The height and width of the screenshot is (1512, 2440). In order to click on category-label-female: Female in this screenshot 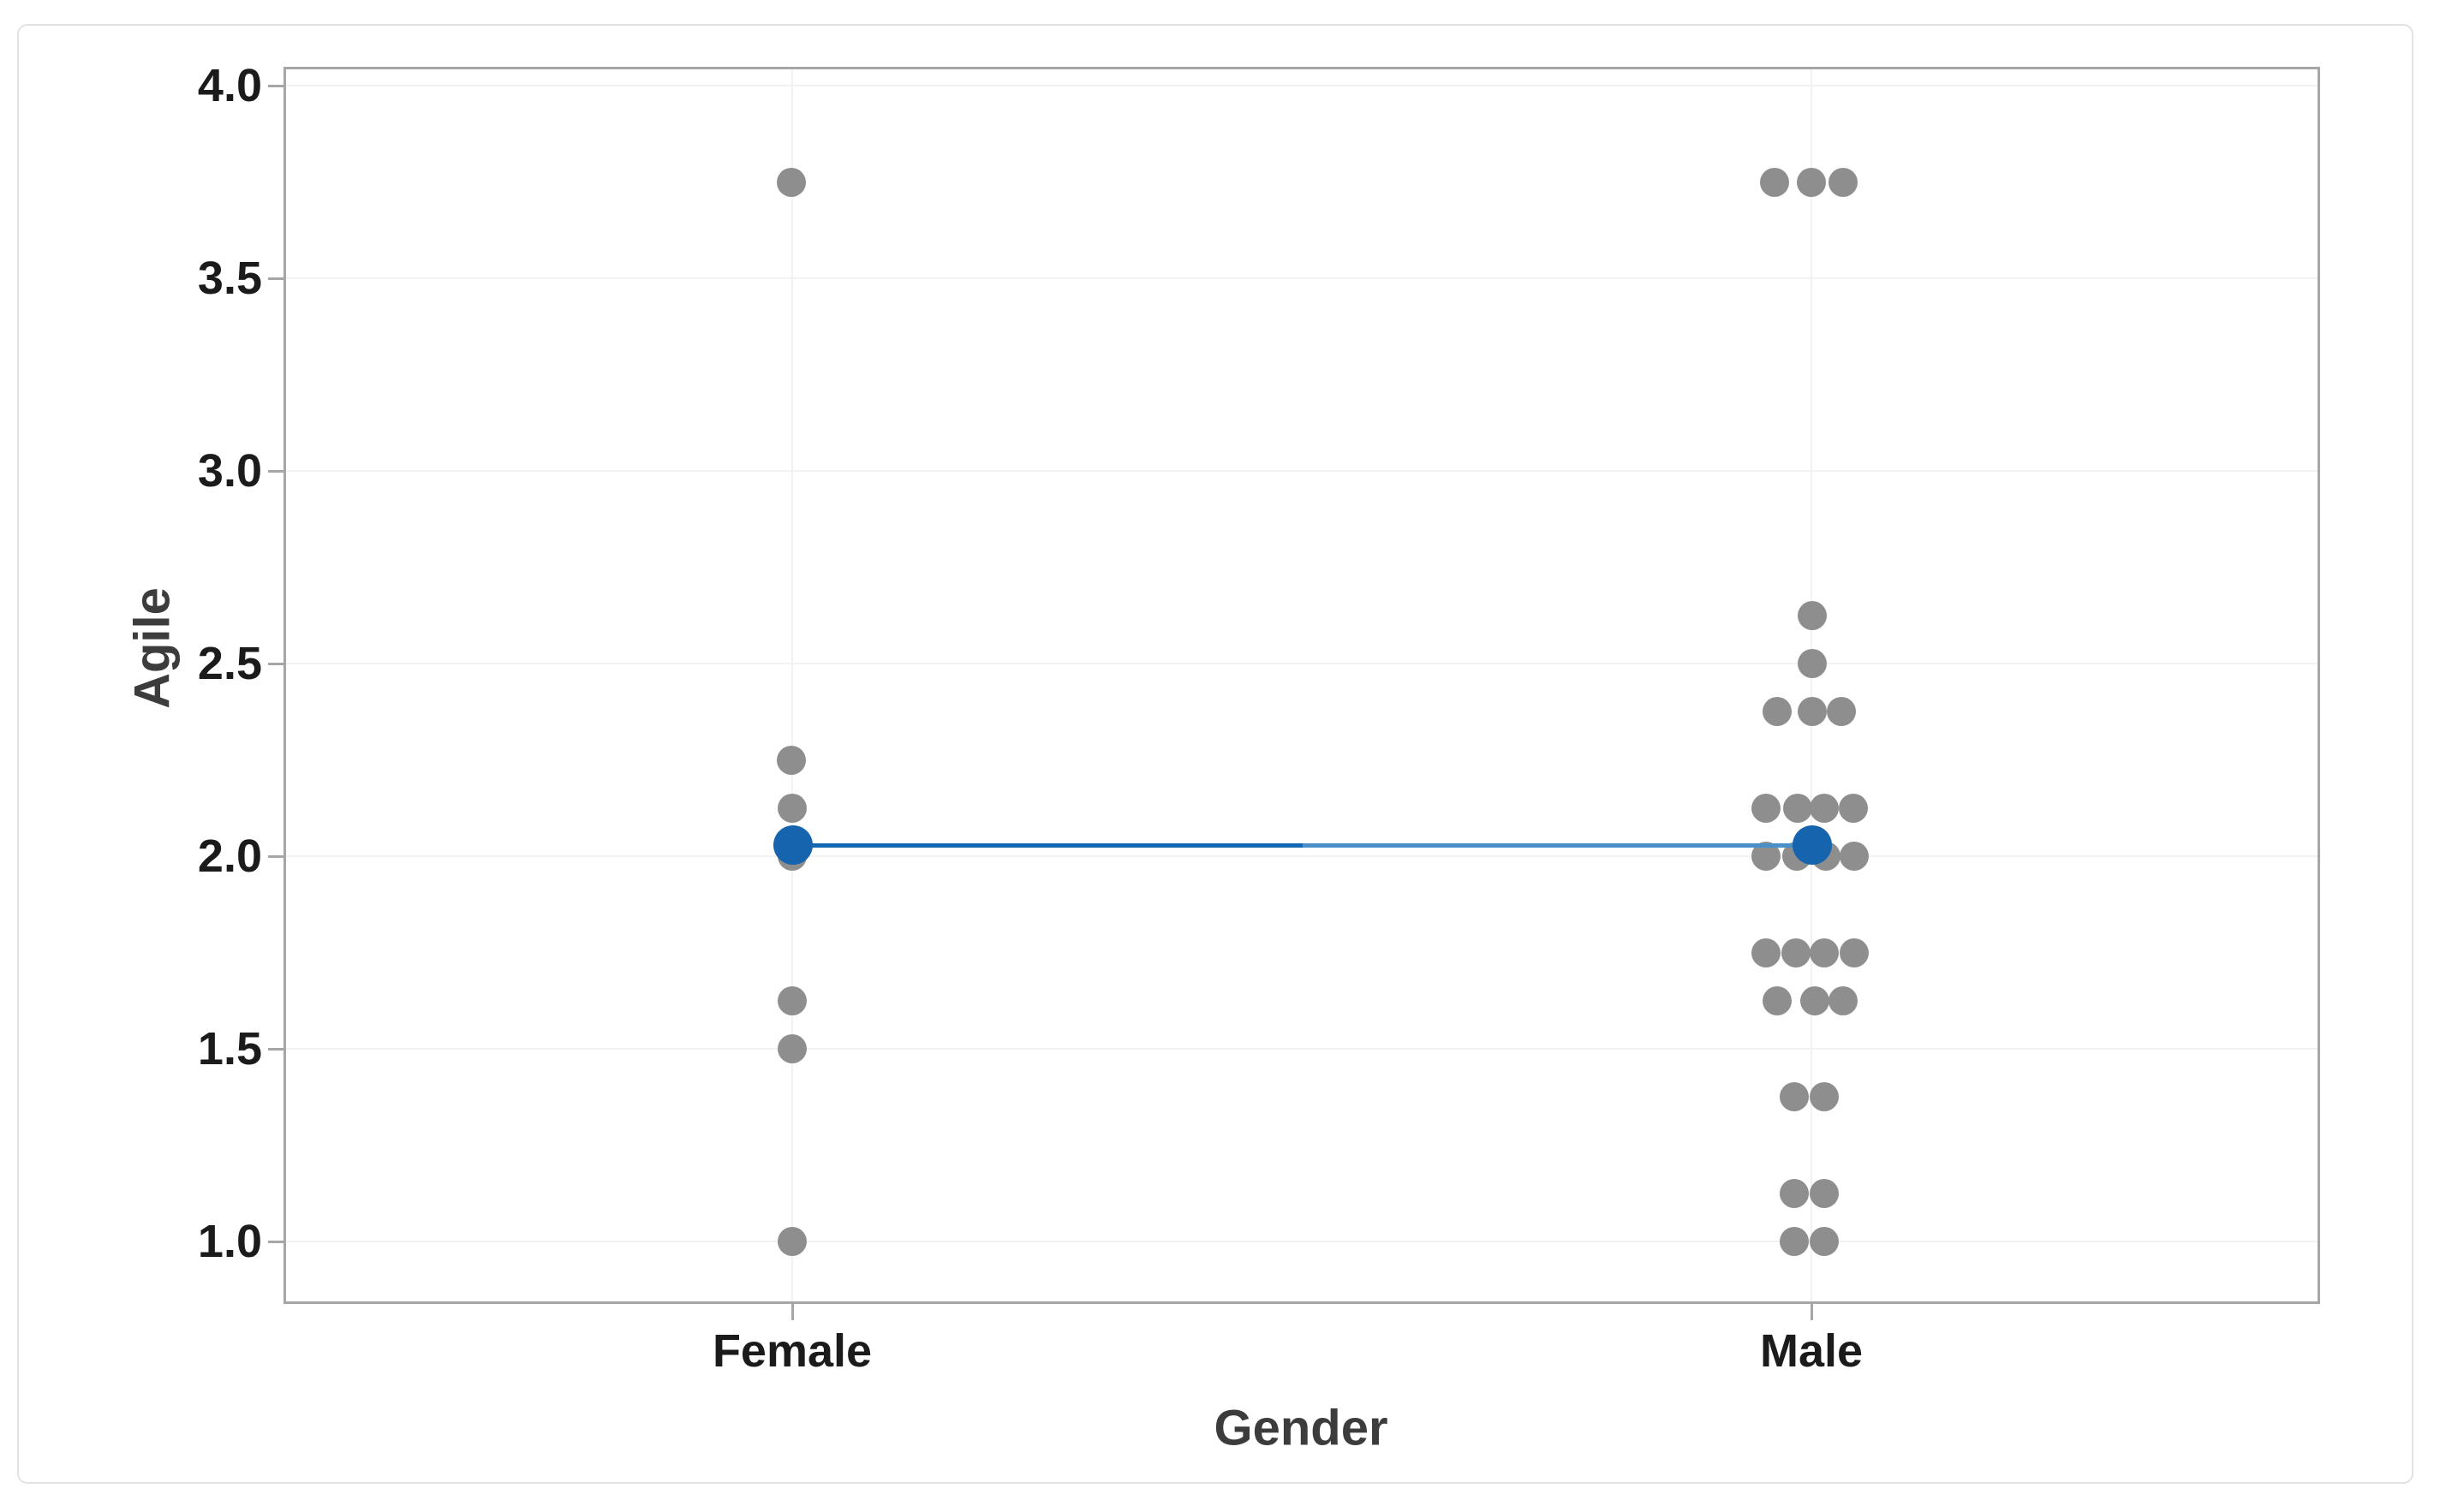, I will do `click(792, 1351)`.